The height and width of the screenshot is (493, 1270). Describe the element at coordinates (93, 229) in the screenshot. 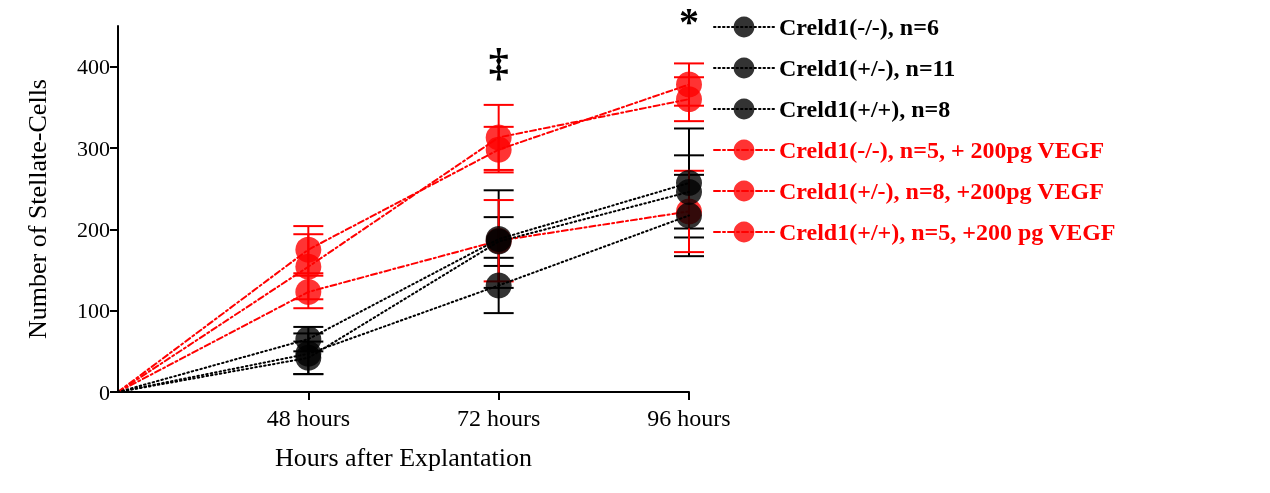

I see `y-tick-label: 200` at that location.